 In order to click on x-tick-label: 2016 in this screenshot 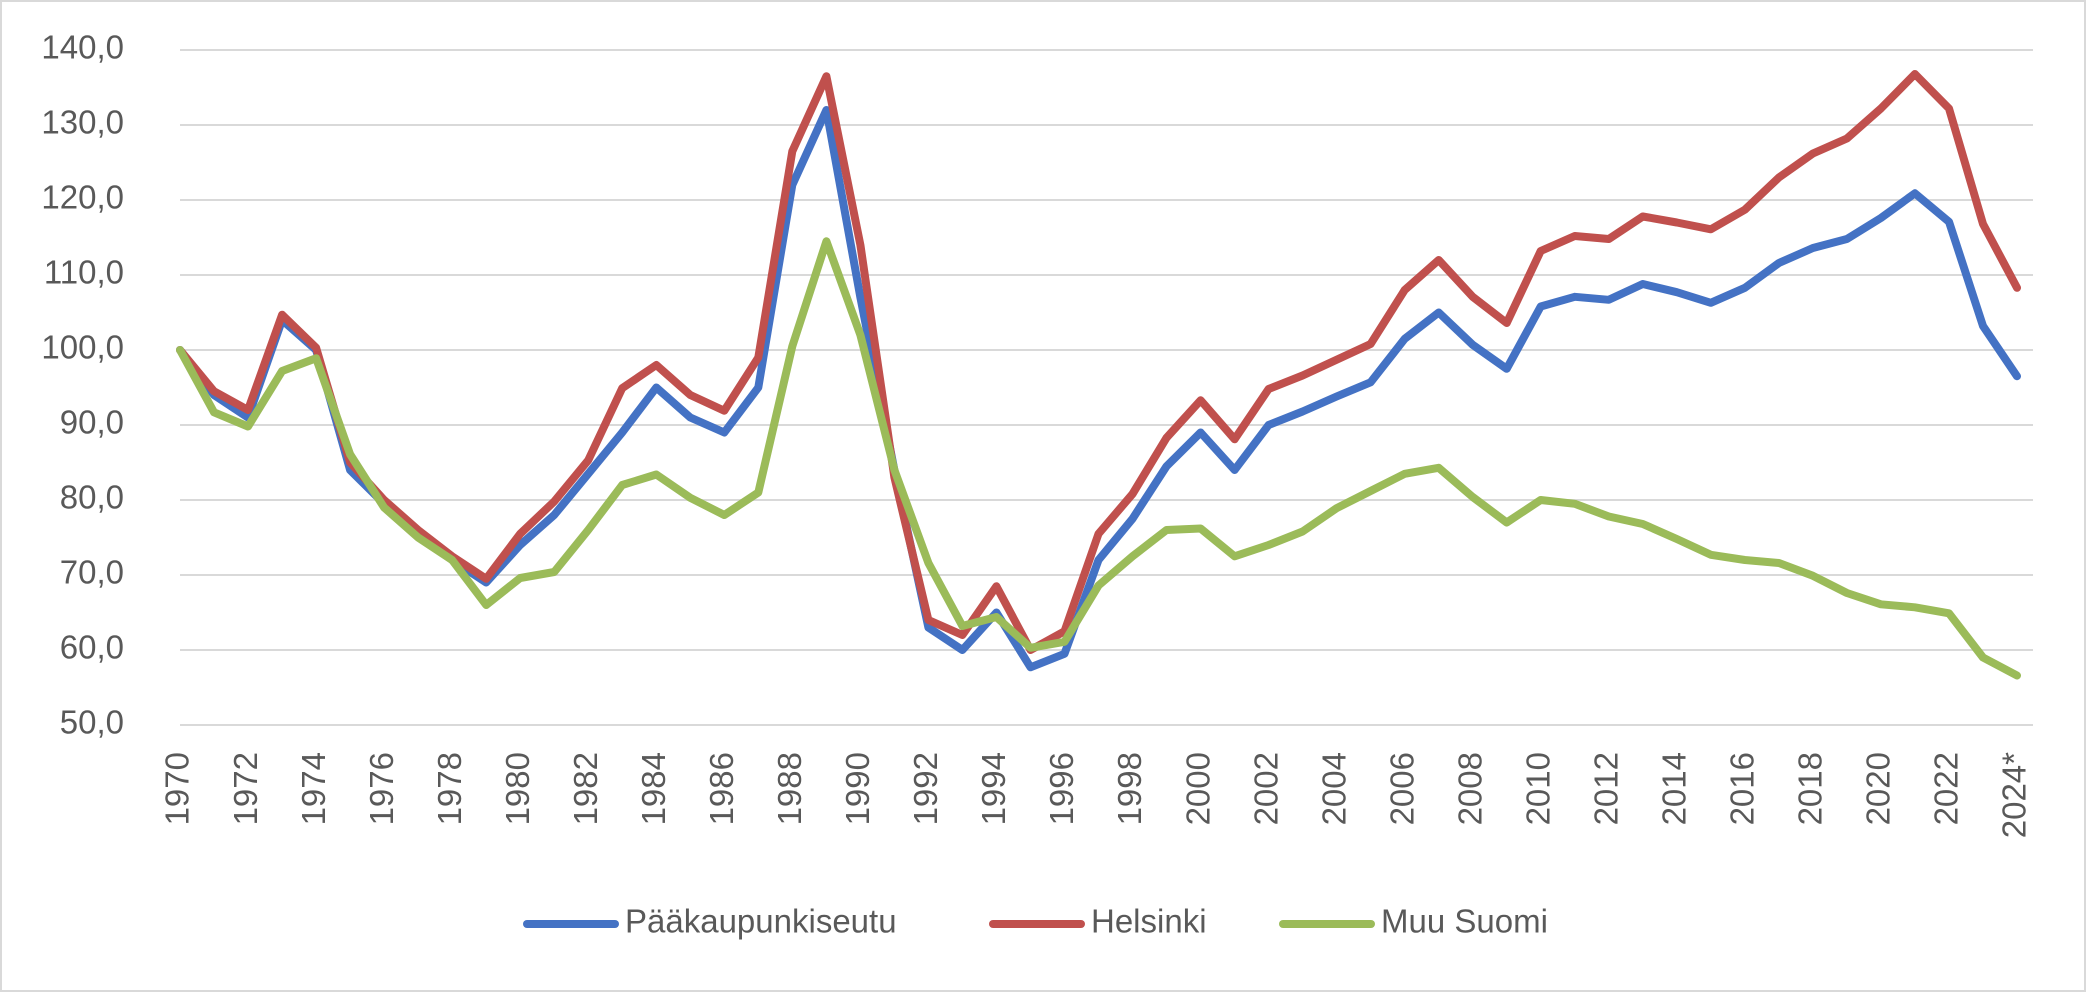, I will do `click(1742, 788)`.